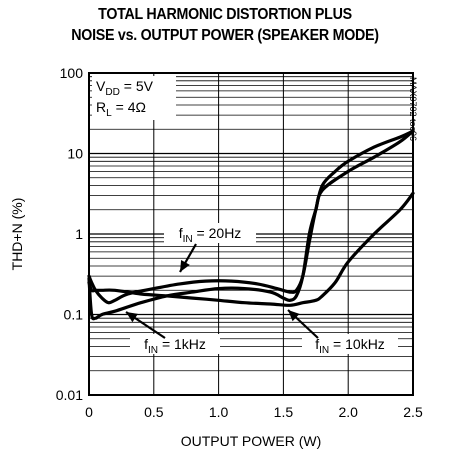 This screenshot has width=450, height=453. What do you see at coordinates (89, 412) in the screenshot?
I see `x-tick-label: 0` at bounding box center [89, 412].